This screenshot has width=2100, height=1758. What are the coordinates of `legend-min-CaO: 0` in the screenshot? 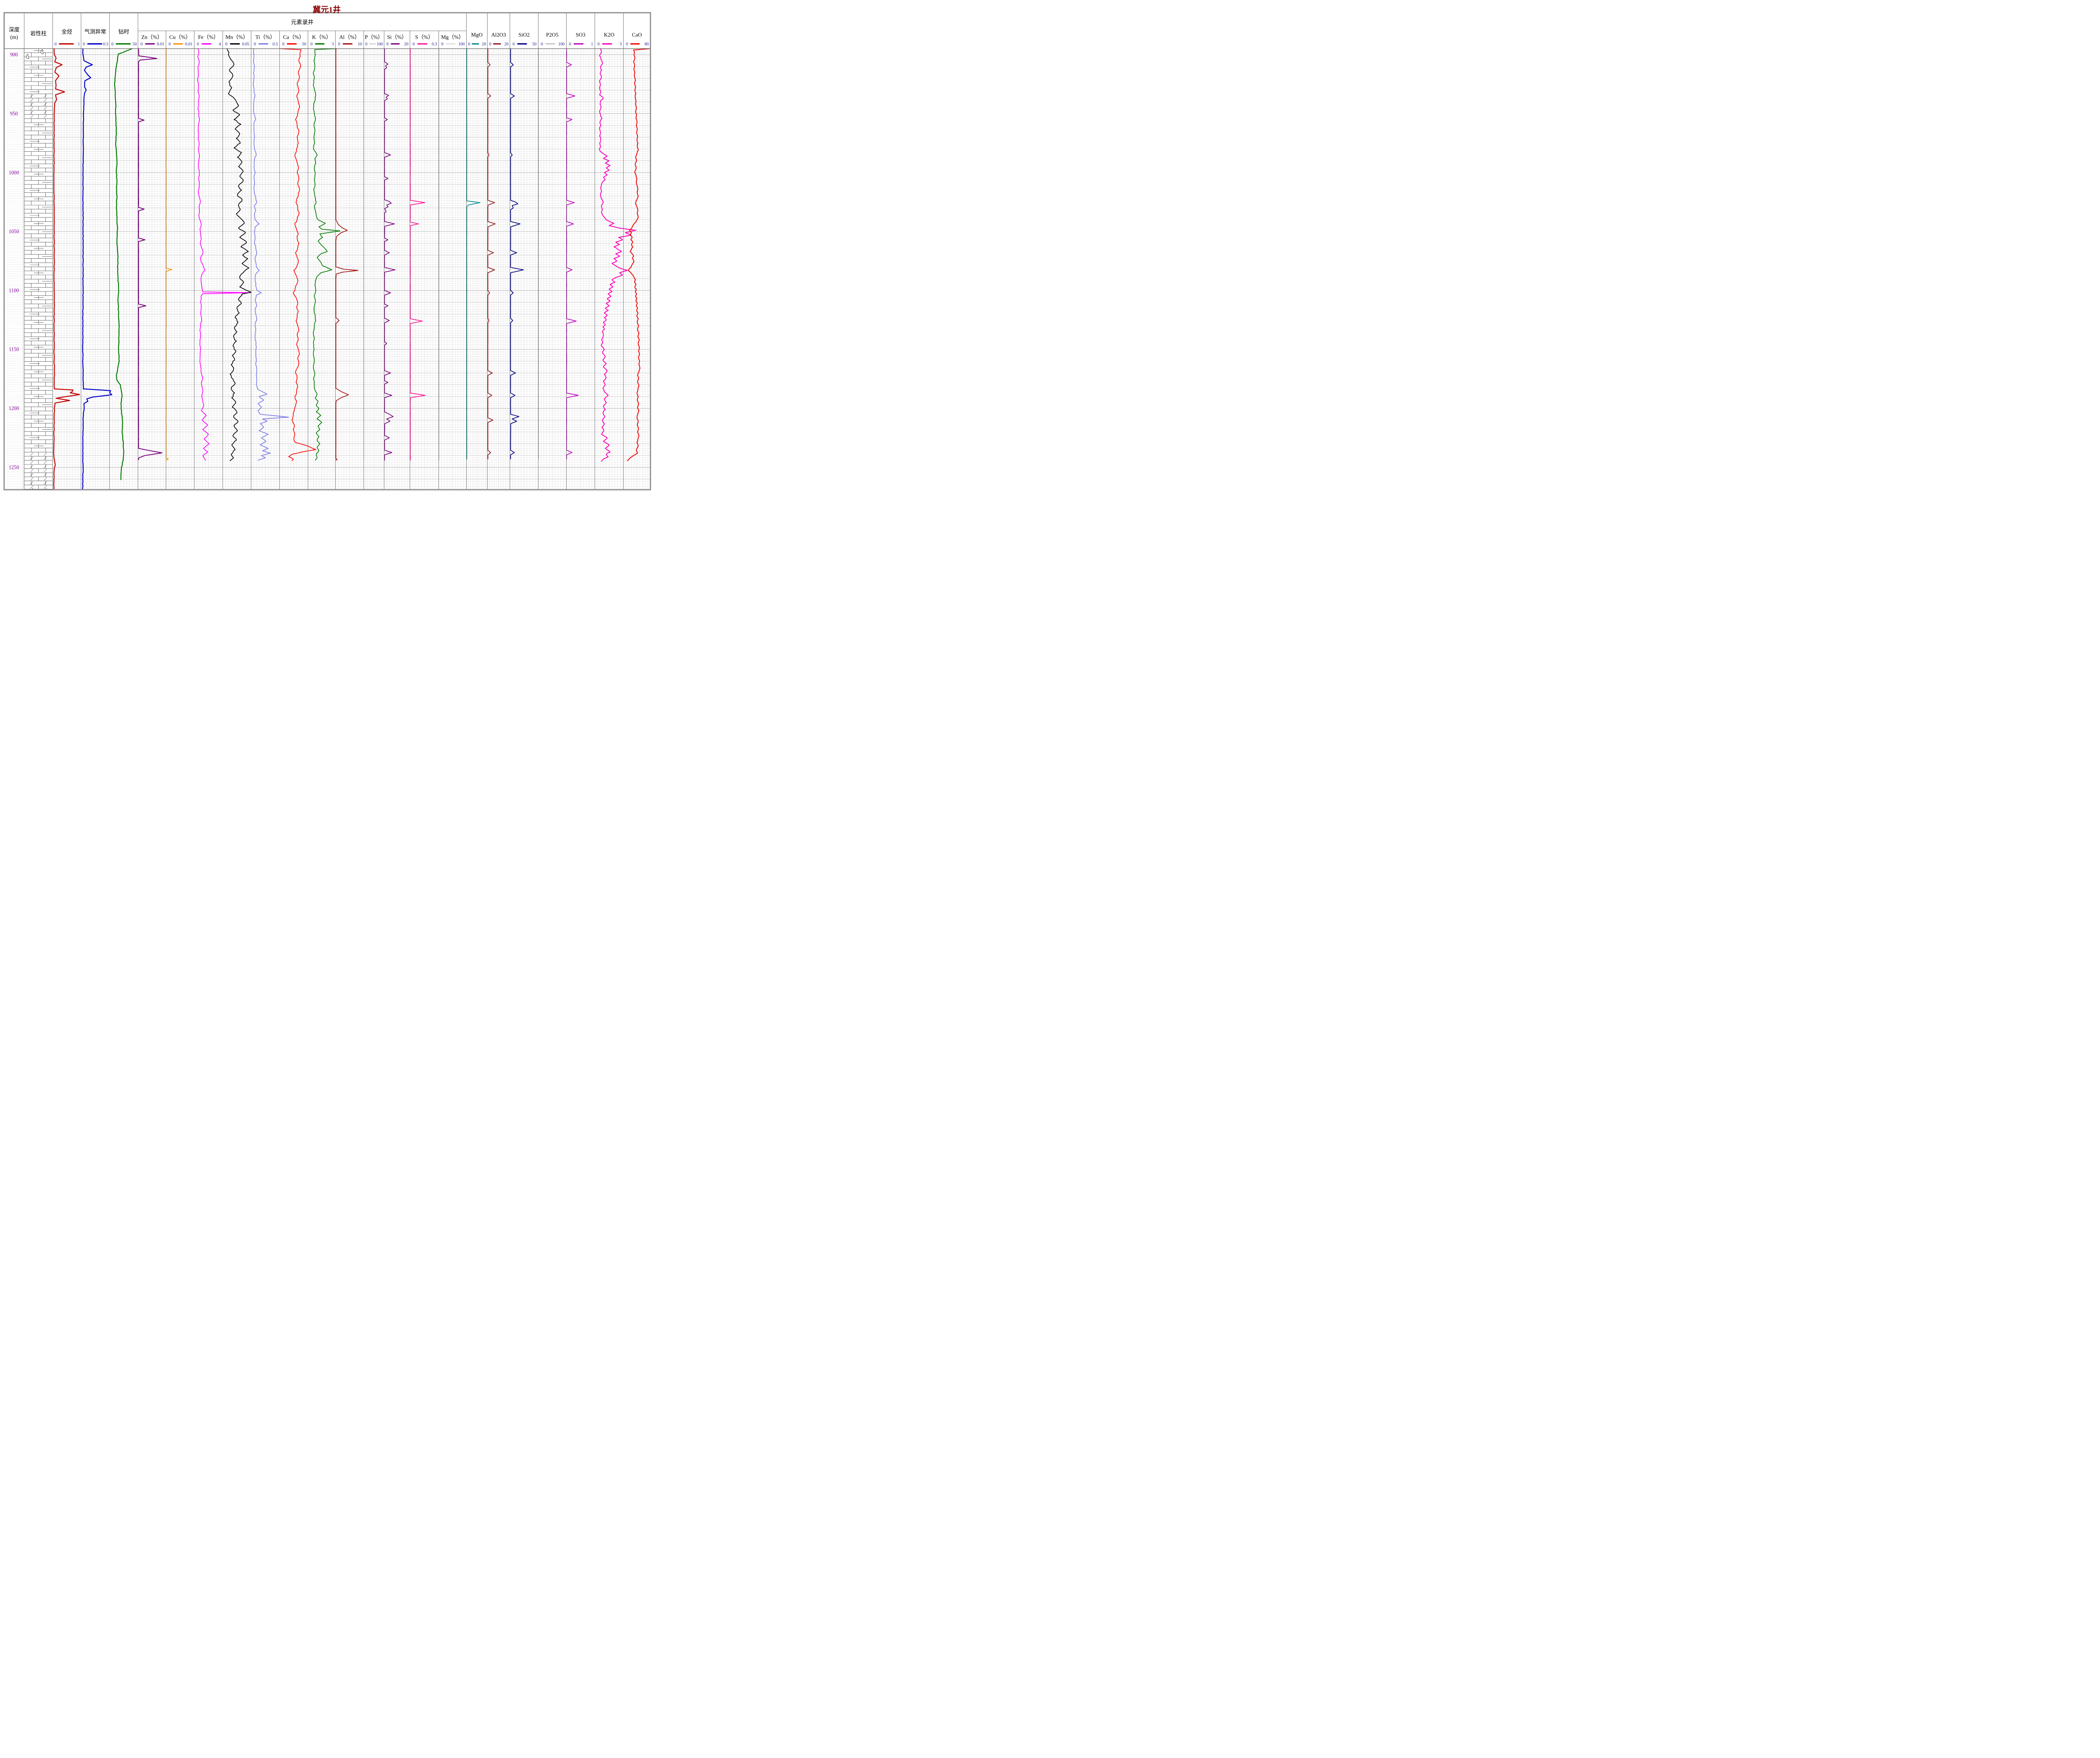 It's located at (627, 44).